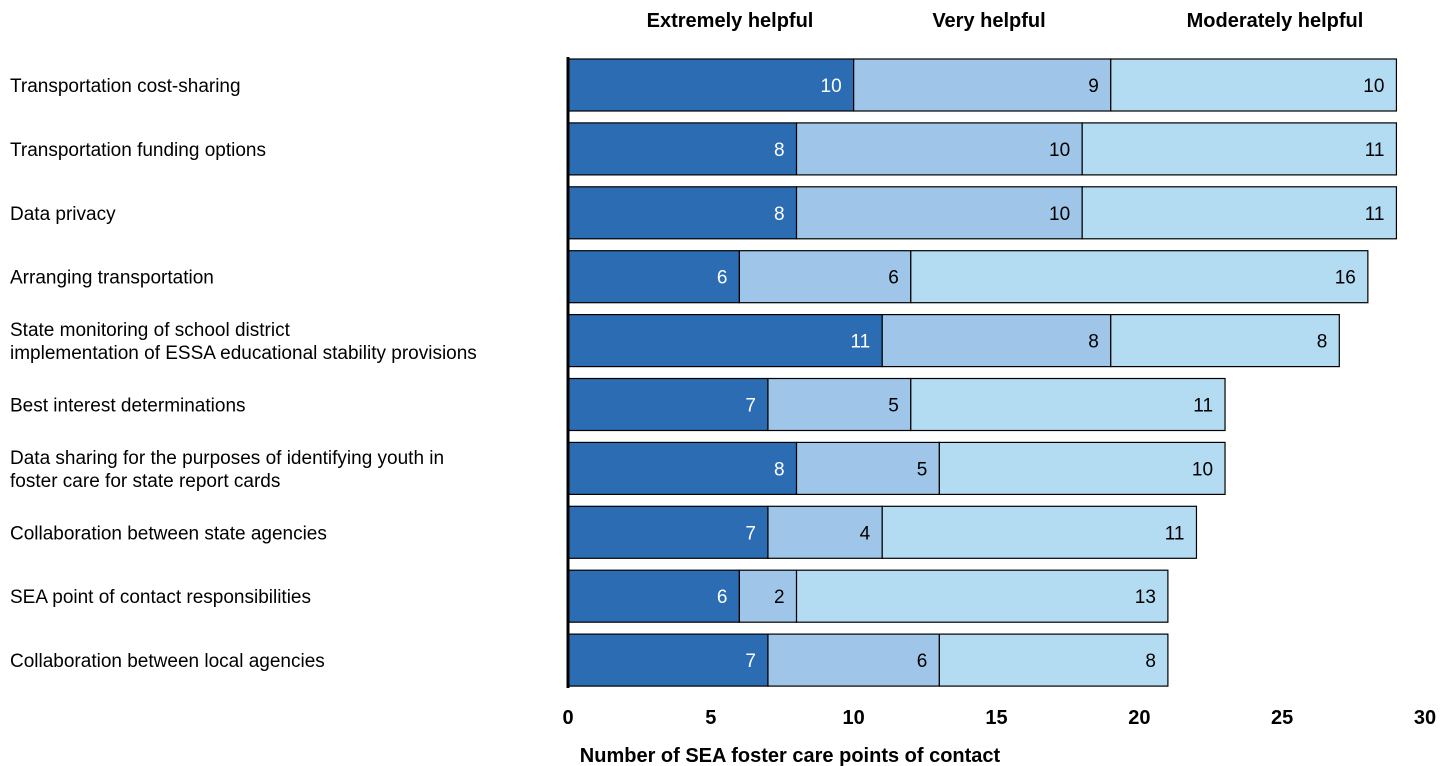 The image size is (1451, 766). What do you see at coordinates (1425, 718) in the screenshot?
I see `x-tick-label: 30` at bounding box center [1425, 718].